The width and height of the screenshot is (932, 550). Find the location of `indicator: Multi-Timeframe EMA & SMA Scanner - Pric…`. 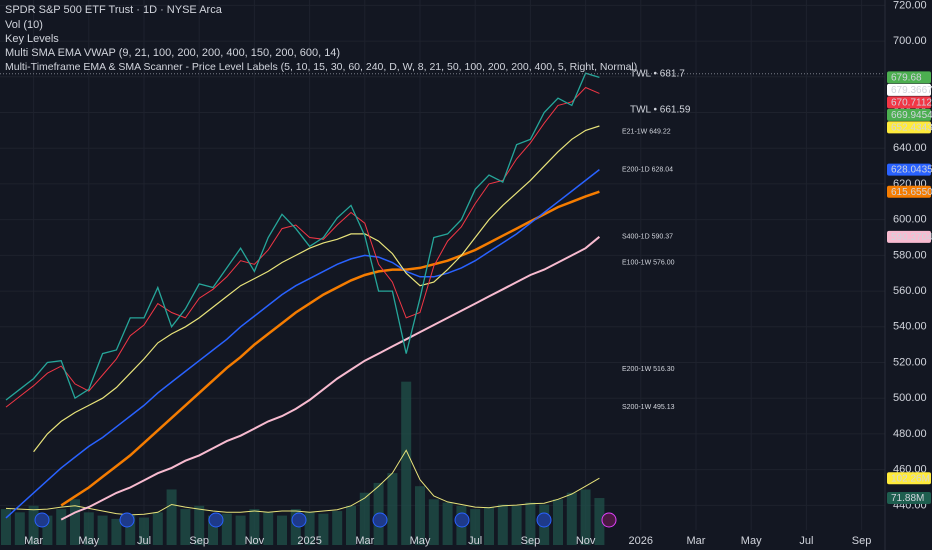

indicator: Multi-Timeframe EMA & SMA Scanner - Pric… is located at coordinates (321, 67).